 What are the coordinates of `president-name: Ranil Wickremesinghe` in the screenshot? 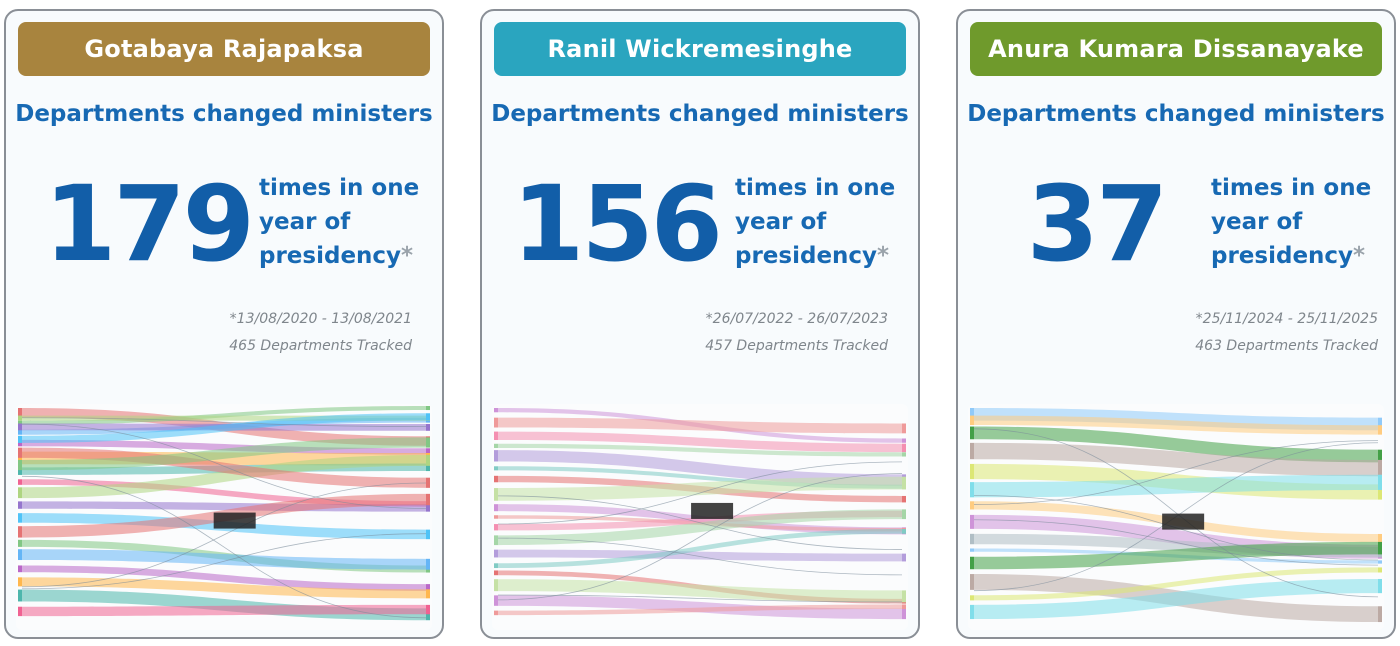 It's located at (700, 49).